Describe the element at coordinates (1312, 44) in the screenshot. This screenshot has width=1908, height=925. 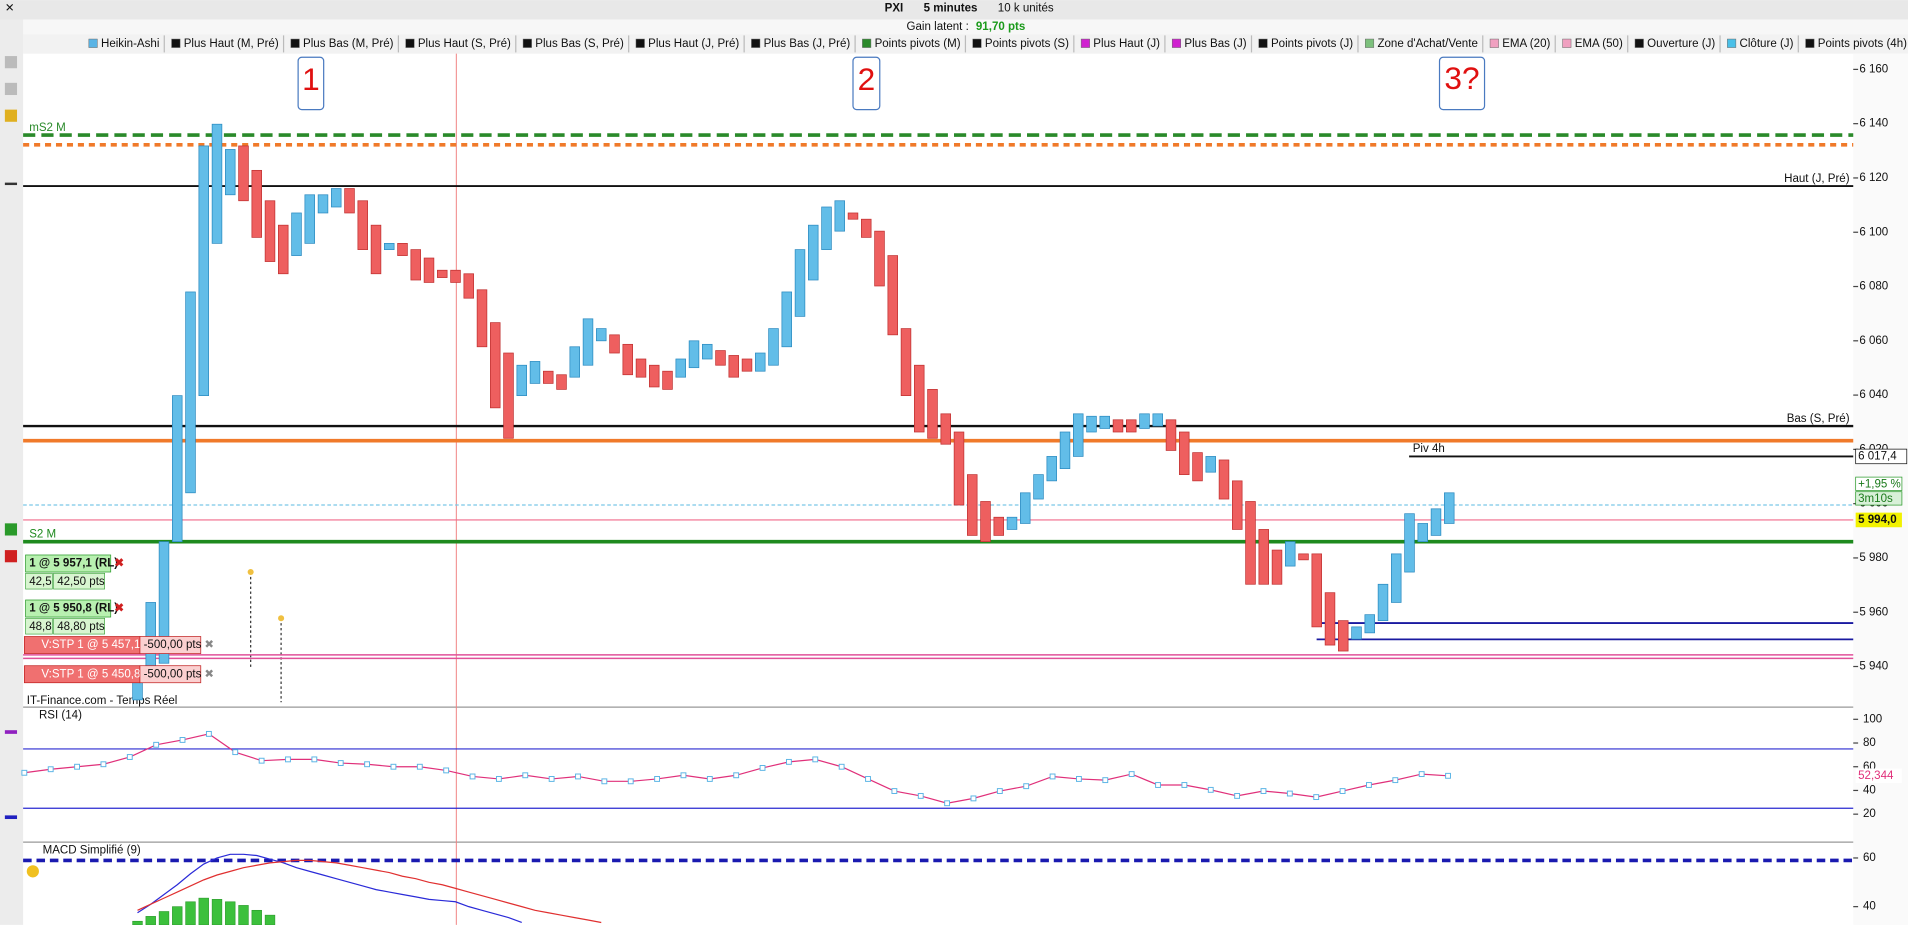
I see `legend-item: Points pivots (J)` at that location.